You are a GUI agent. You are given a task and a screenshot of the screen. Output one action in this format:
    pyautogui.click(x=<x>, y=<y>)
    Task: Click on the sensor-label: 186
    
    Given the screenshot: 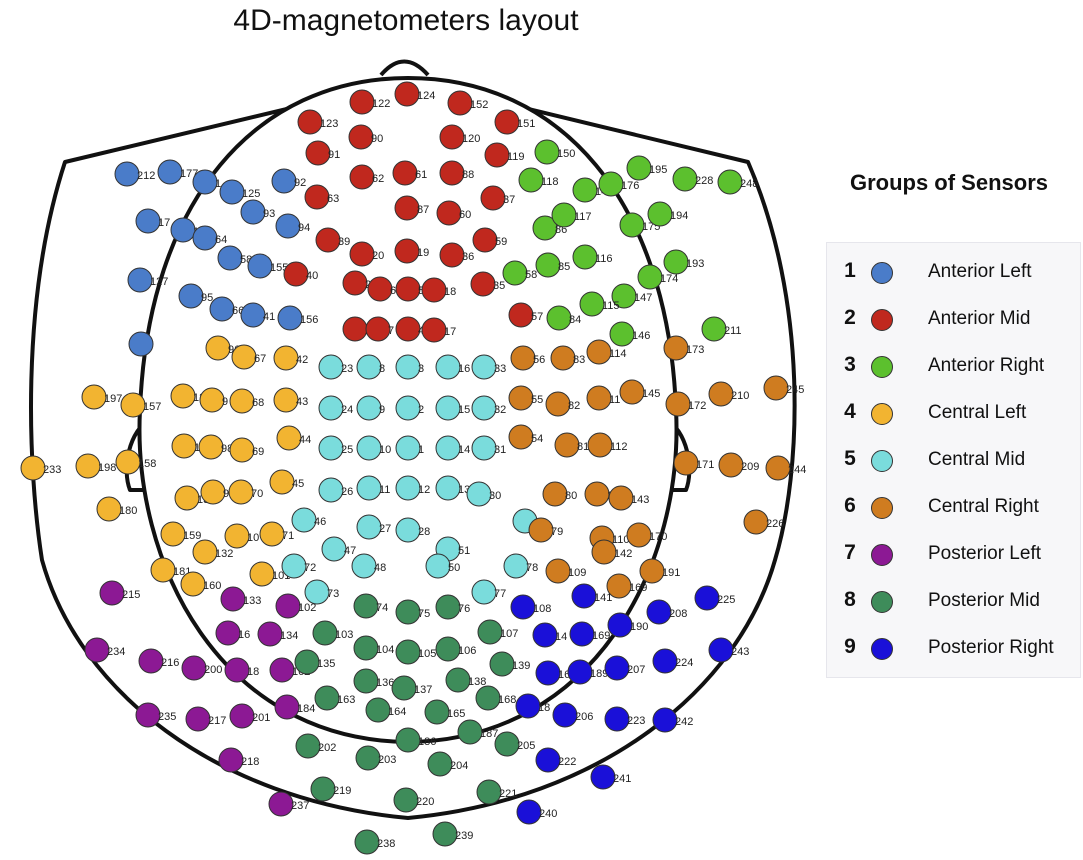 What is the action you would take?
    pyautogui.click(x=427, y=742)
    